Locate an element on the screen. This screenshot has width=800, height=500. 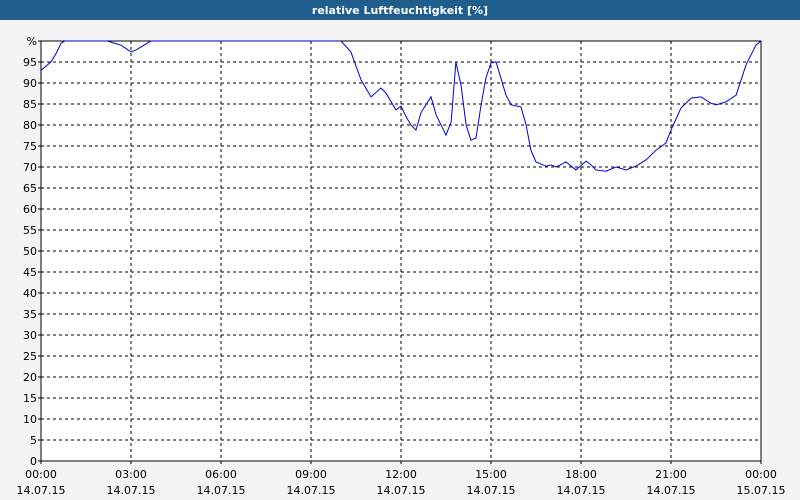
x-tick-label: 21:00 is located at coordinates (671, 474).